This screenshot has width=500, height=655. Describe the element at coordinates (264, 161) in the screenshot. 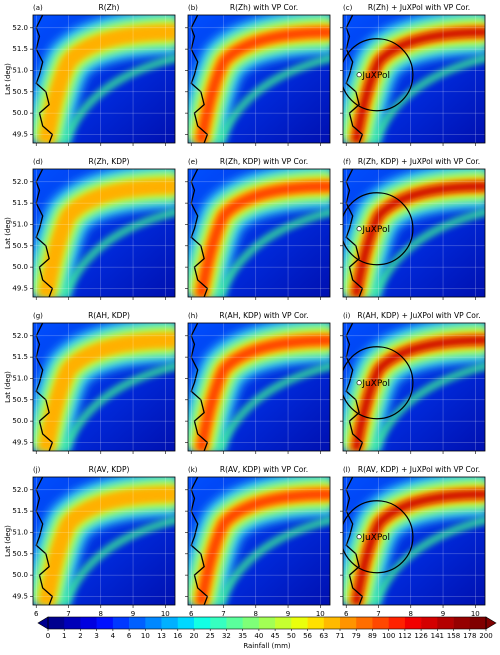

I see `panel-title: R(Zh, KDP) with VP Cor.` at that location.